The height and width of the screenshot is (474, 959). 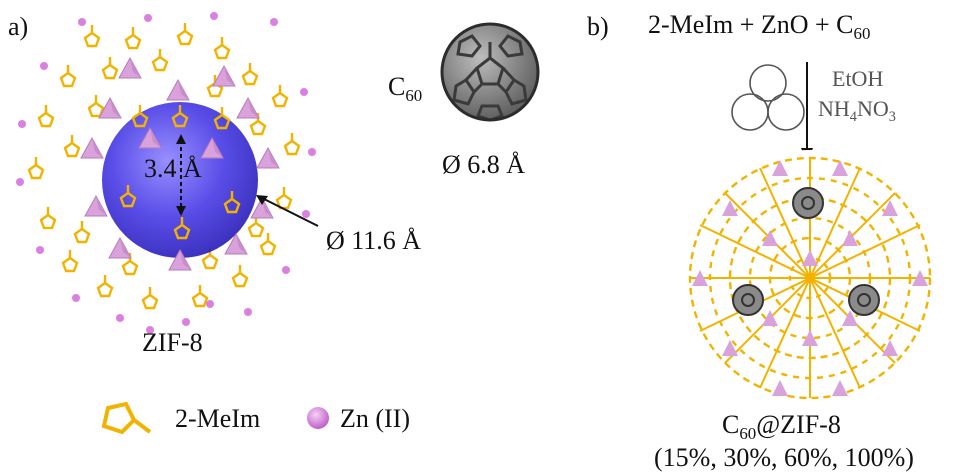 I want to click on diameter-pointer-line, so click(x=290, y=212).